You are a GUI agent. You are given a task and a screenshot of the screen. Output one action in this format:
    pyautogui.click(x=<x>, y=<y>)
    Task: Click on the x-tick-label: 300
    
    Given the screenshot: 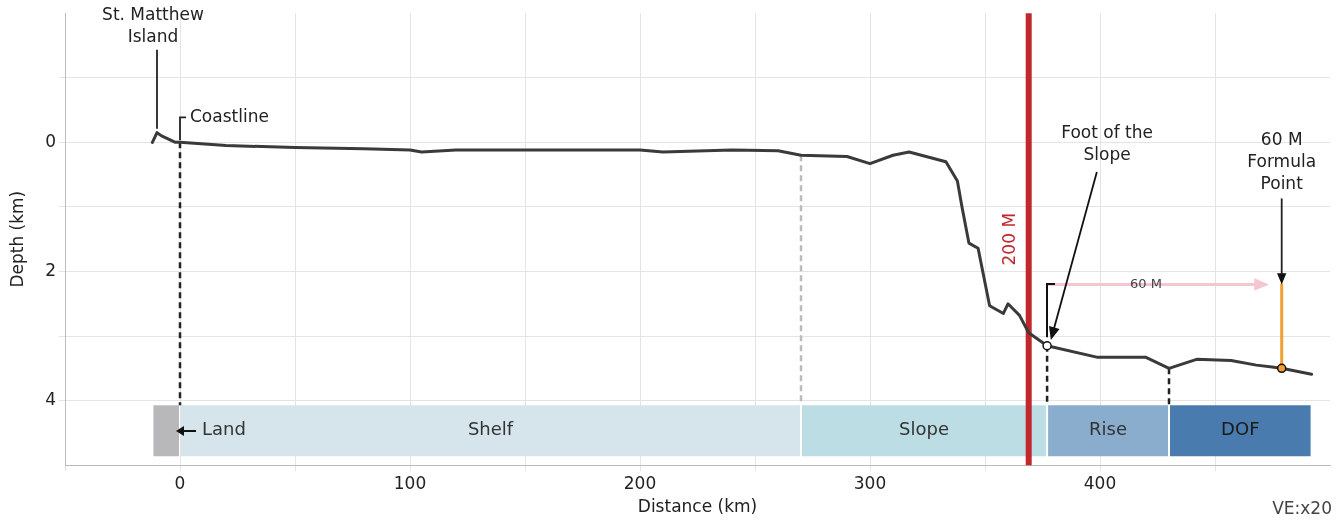 What is the action you would take?
    pyautogui.click(x=870, y=482)
    